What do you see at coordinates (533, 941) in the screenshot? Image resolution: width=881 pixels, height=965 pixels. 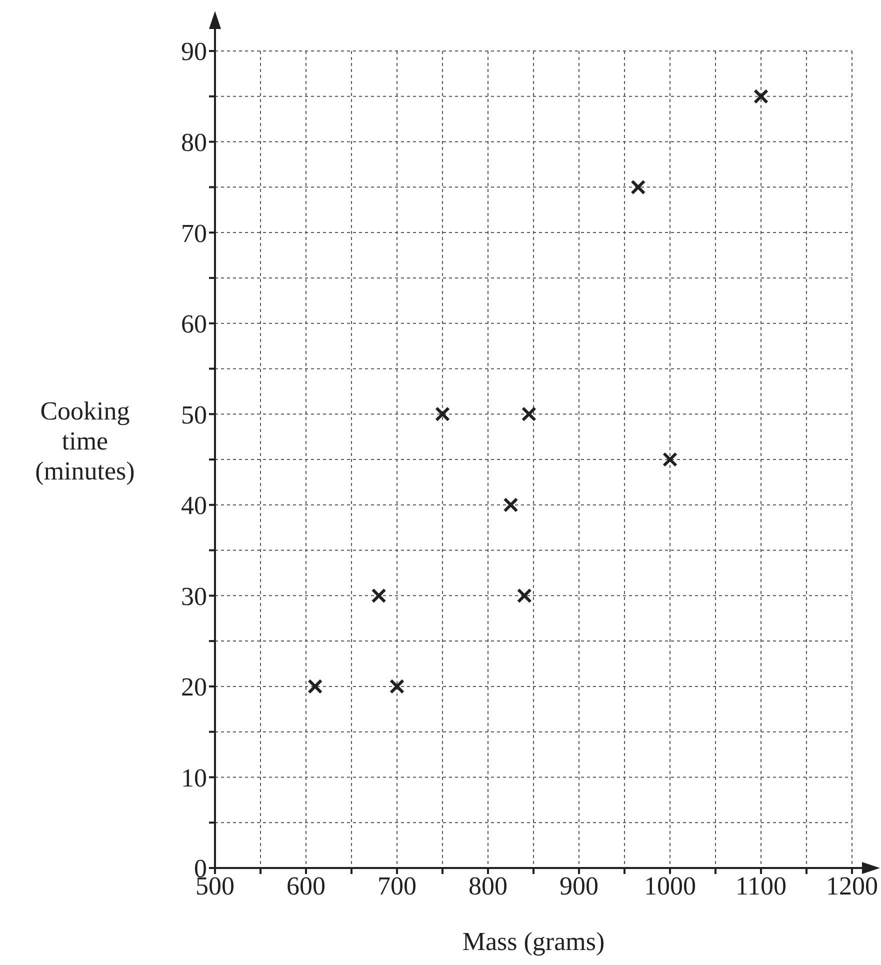 I see `x-axis-title: Mass (grams)` at bounding box center [533, 941].